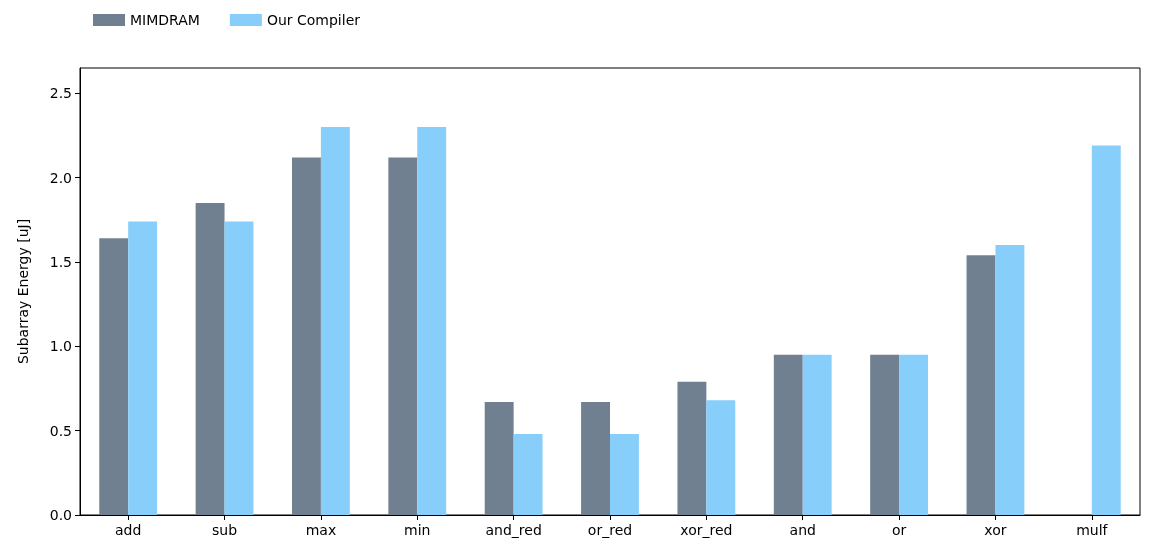  Describe the element at coordinates (321, 530) in the screenshot. I see `x-tick-label: max` at that location.